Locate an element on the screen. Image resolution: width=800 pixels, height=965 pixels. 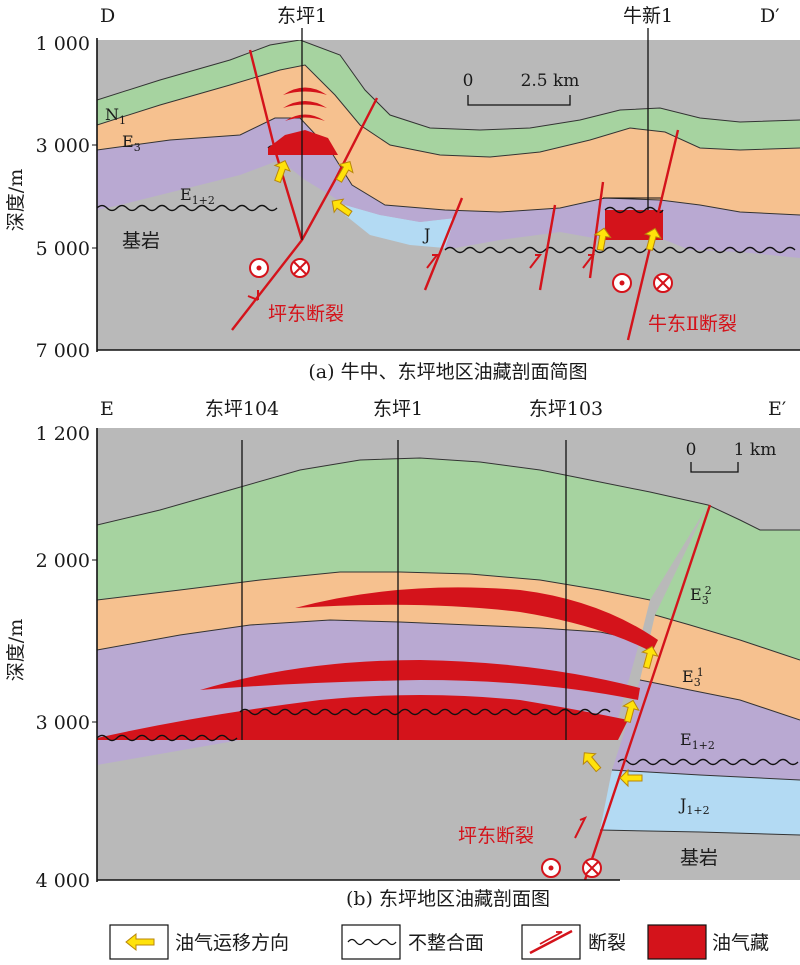
scale-start-a: 0 is located at coordinates (468, 81).